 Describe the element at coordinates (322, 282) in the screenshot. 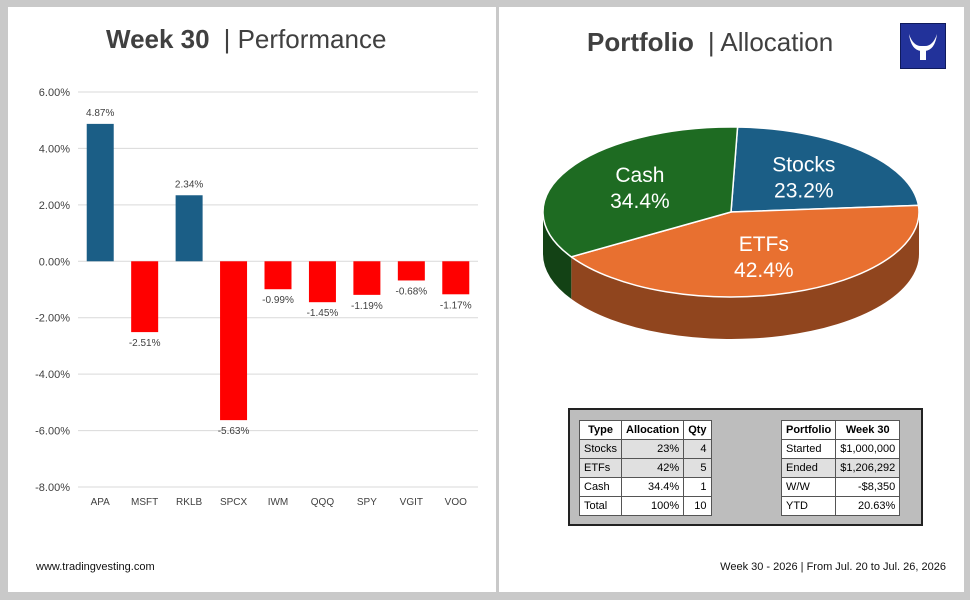

I see `bar-qqq` at that location.